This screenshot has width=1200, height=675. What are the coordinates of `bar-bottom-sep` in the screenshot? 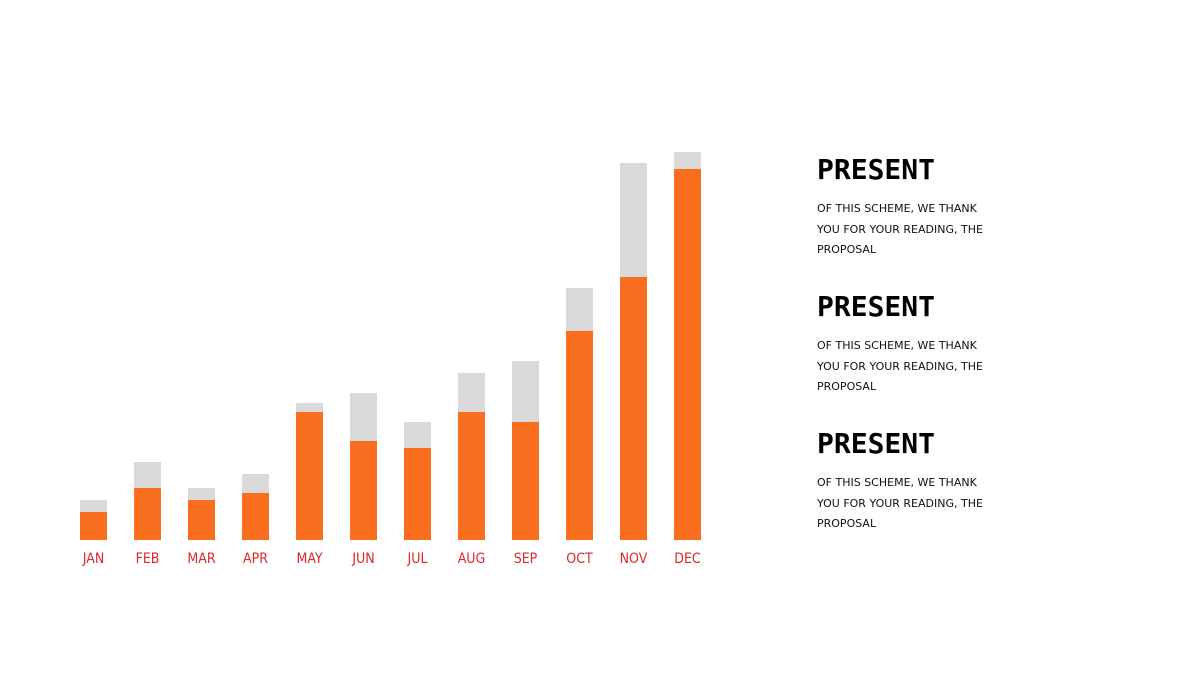 It's located at (525, 481).